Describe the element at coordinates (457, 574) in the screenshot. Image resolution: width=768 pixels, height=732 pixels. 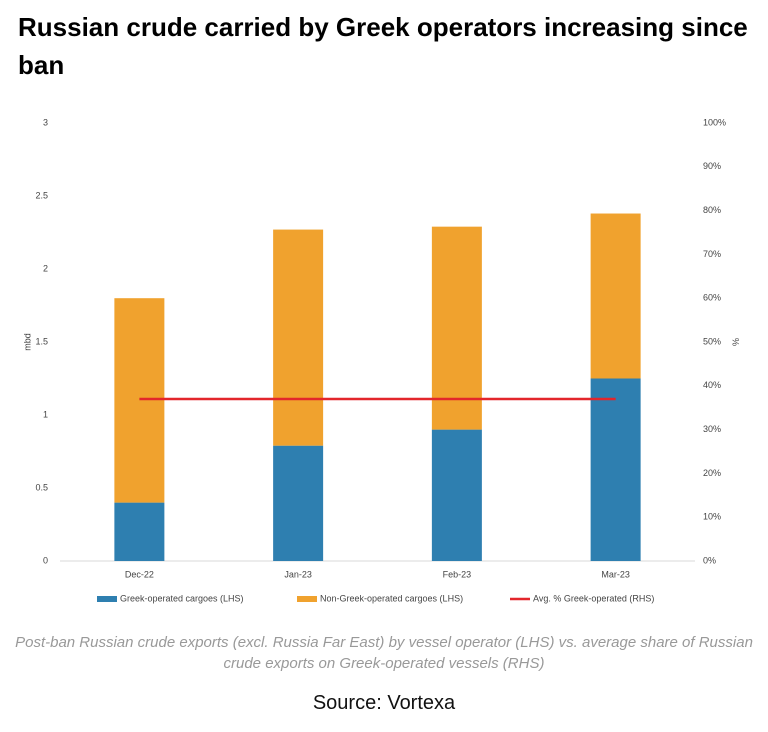
I see `x-tick-label: Feb-23` at that location.